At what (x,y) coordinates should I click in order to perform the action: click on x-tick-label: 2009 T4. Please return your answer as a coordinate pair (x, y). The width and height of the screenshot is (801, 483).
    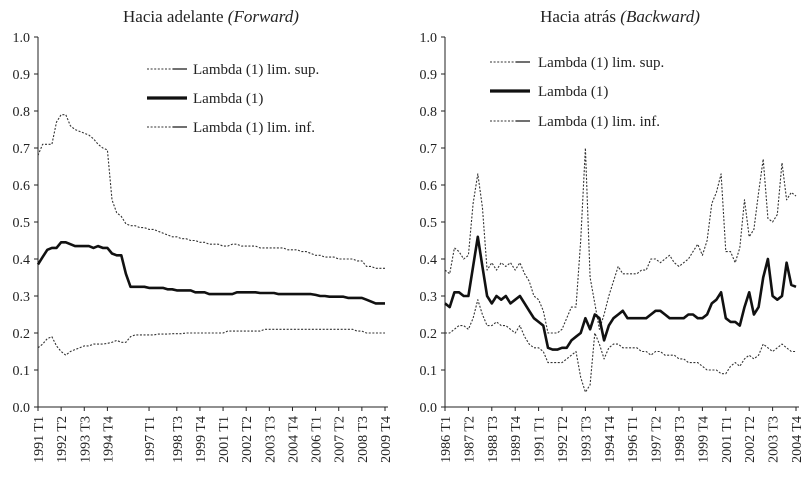
    Looking at the image, I should click on (386, 439).